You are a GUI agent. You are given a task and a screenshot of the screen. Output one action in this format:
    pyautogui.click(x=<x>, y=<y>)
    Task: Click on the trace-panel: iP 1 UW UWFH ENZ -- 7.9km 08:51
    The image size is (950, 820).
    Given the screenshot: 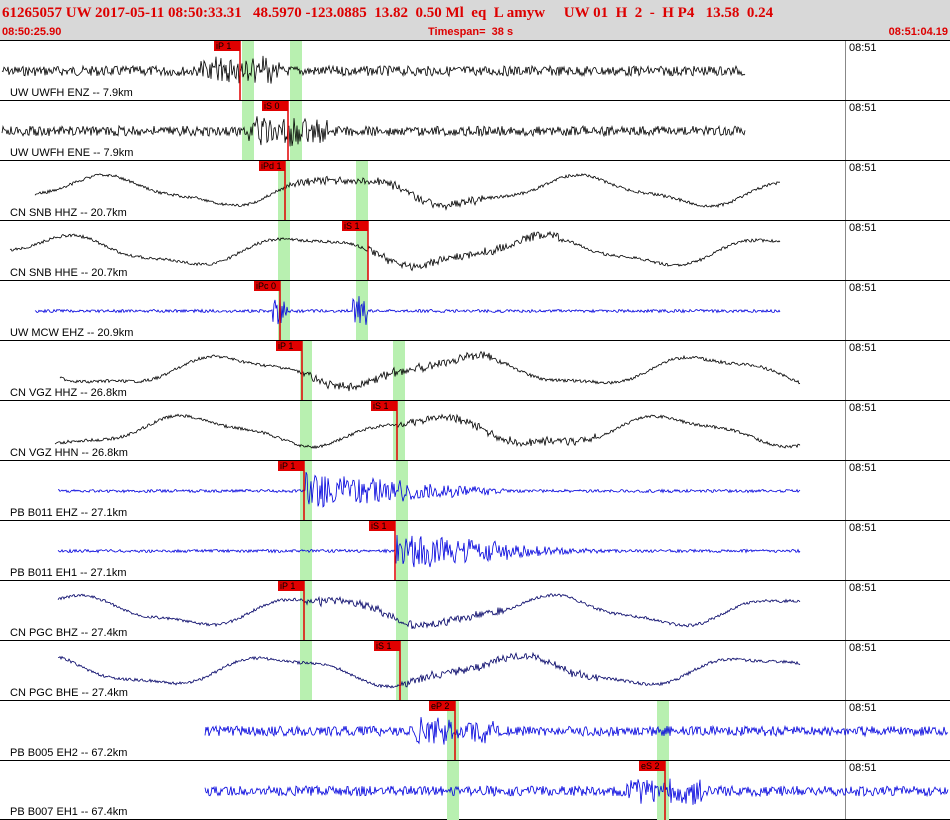 What is the action you would take?
    pyautogui.click(x=475, y=70)
    